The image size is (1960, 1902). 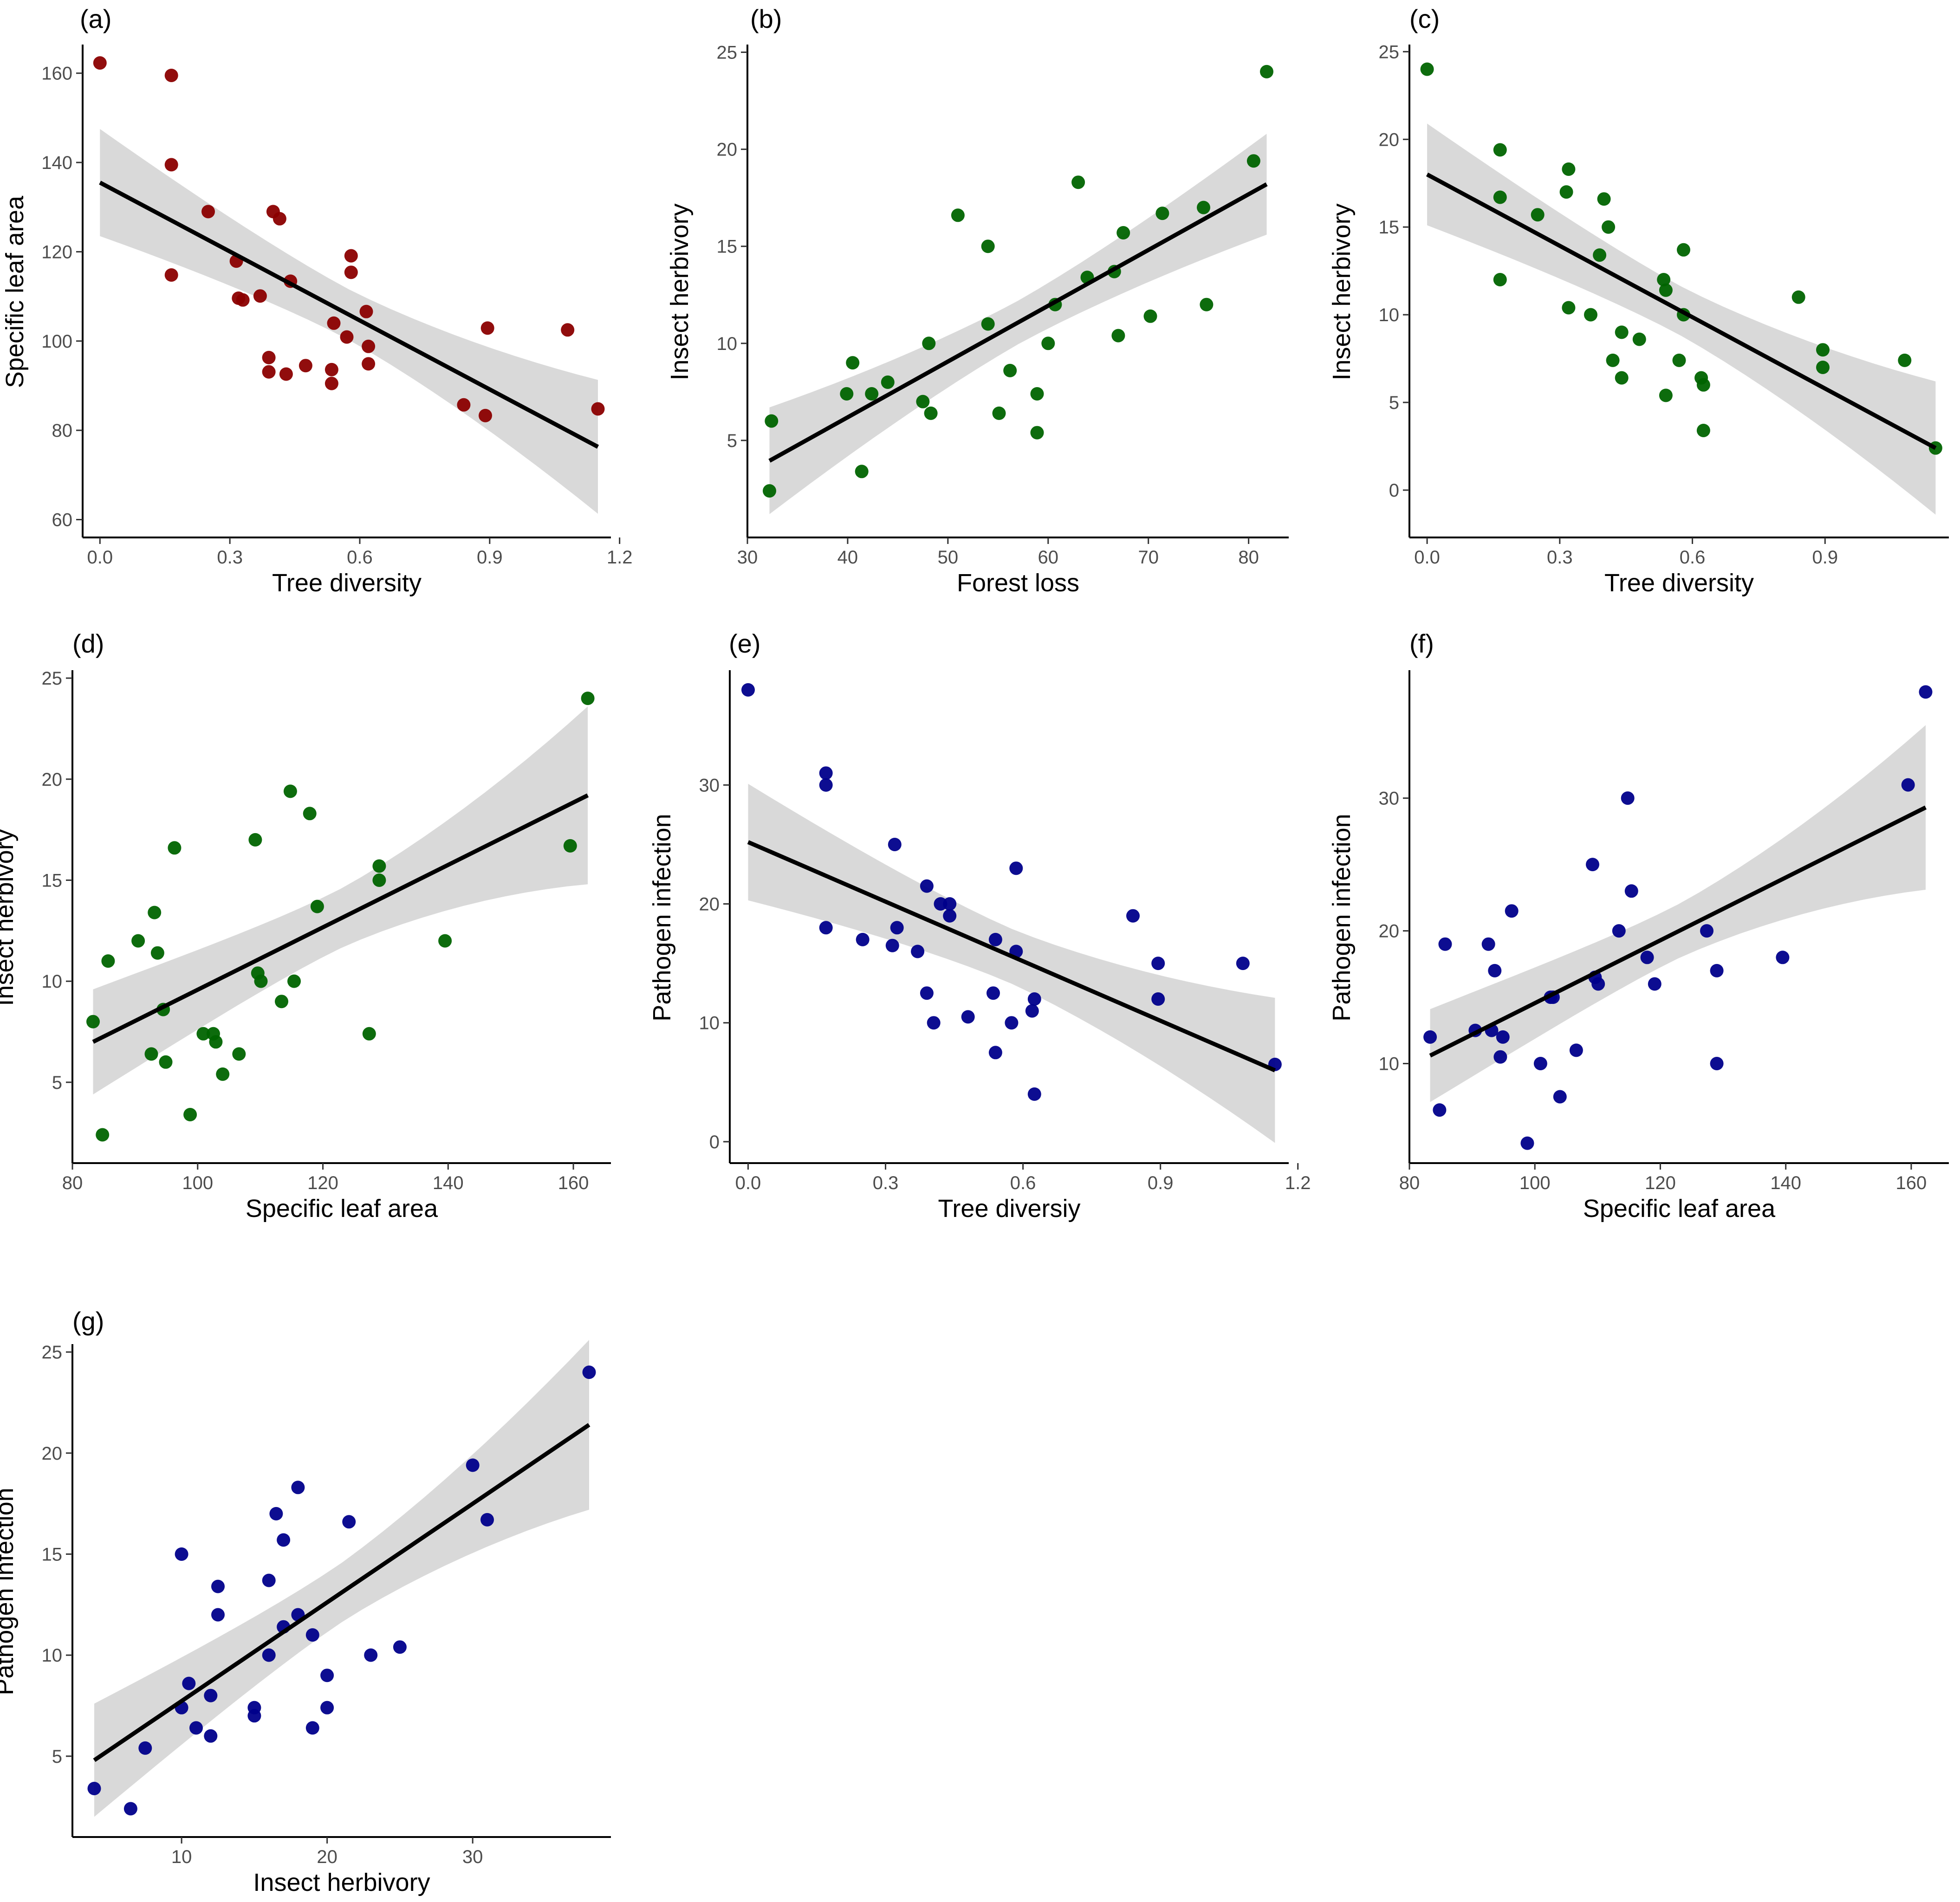 What do you see at coordinates (1389, 315) in the screenshot?
I see `y-tick-label: 10` at bounding box center [1389, 315].